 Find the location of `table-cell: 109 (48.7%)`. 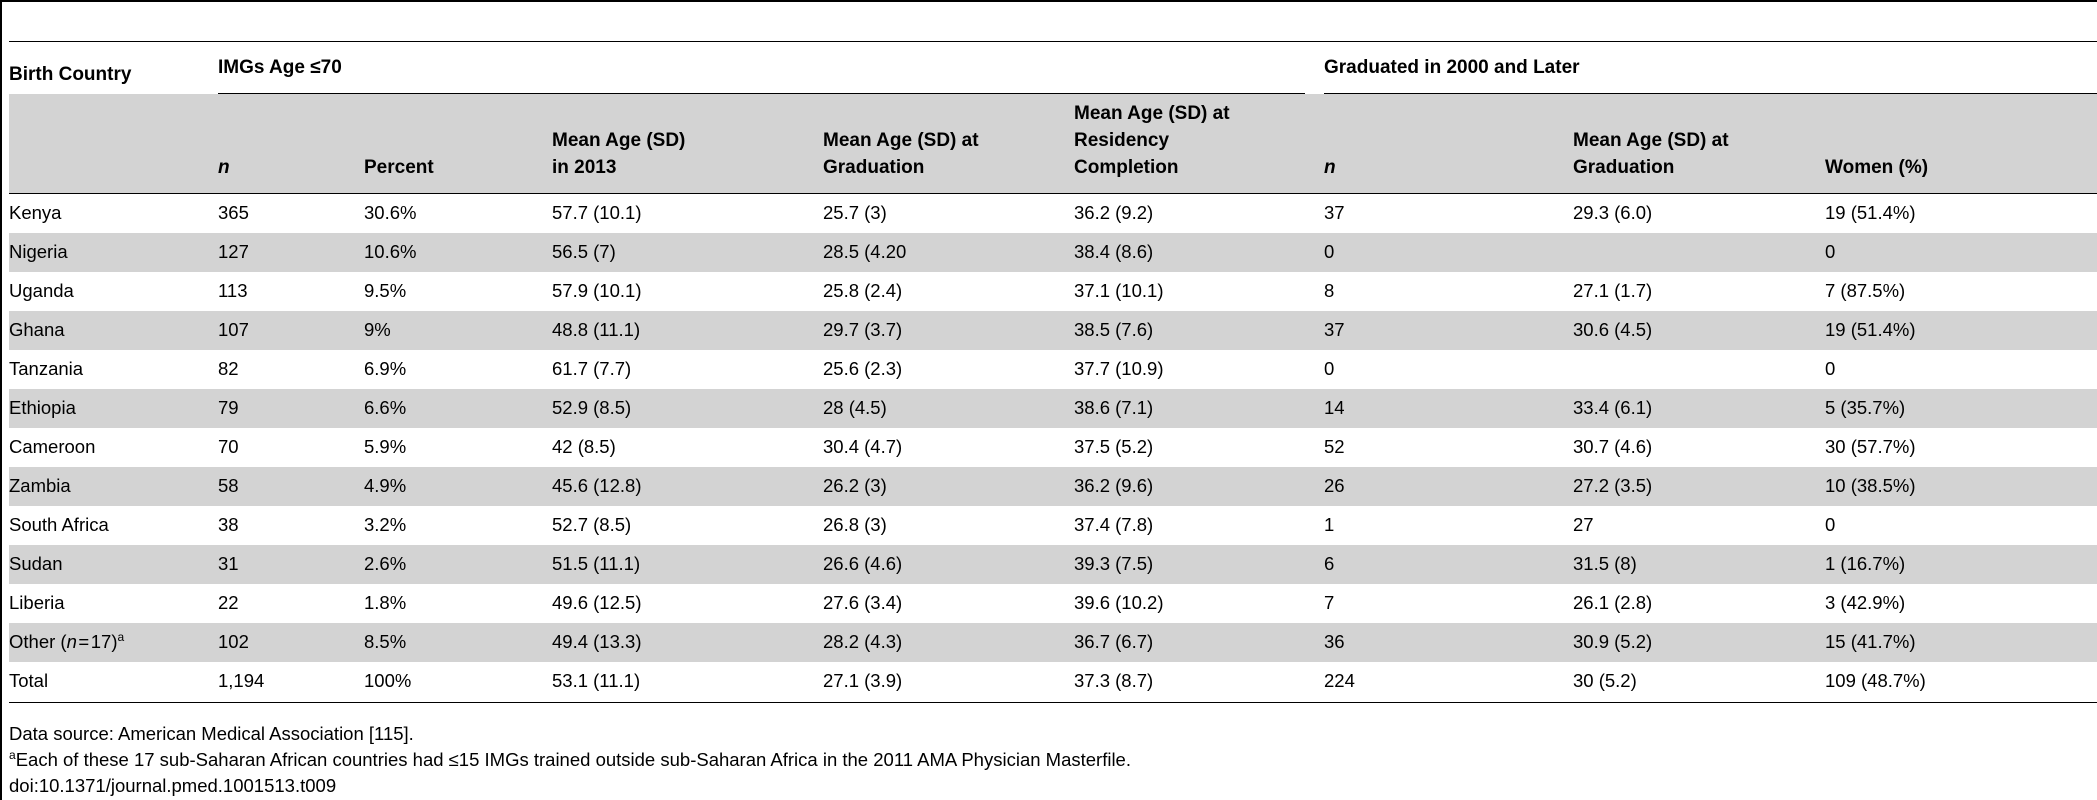

table-cell: 109 (48.7%) is located at coordinates (1875, 680).